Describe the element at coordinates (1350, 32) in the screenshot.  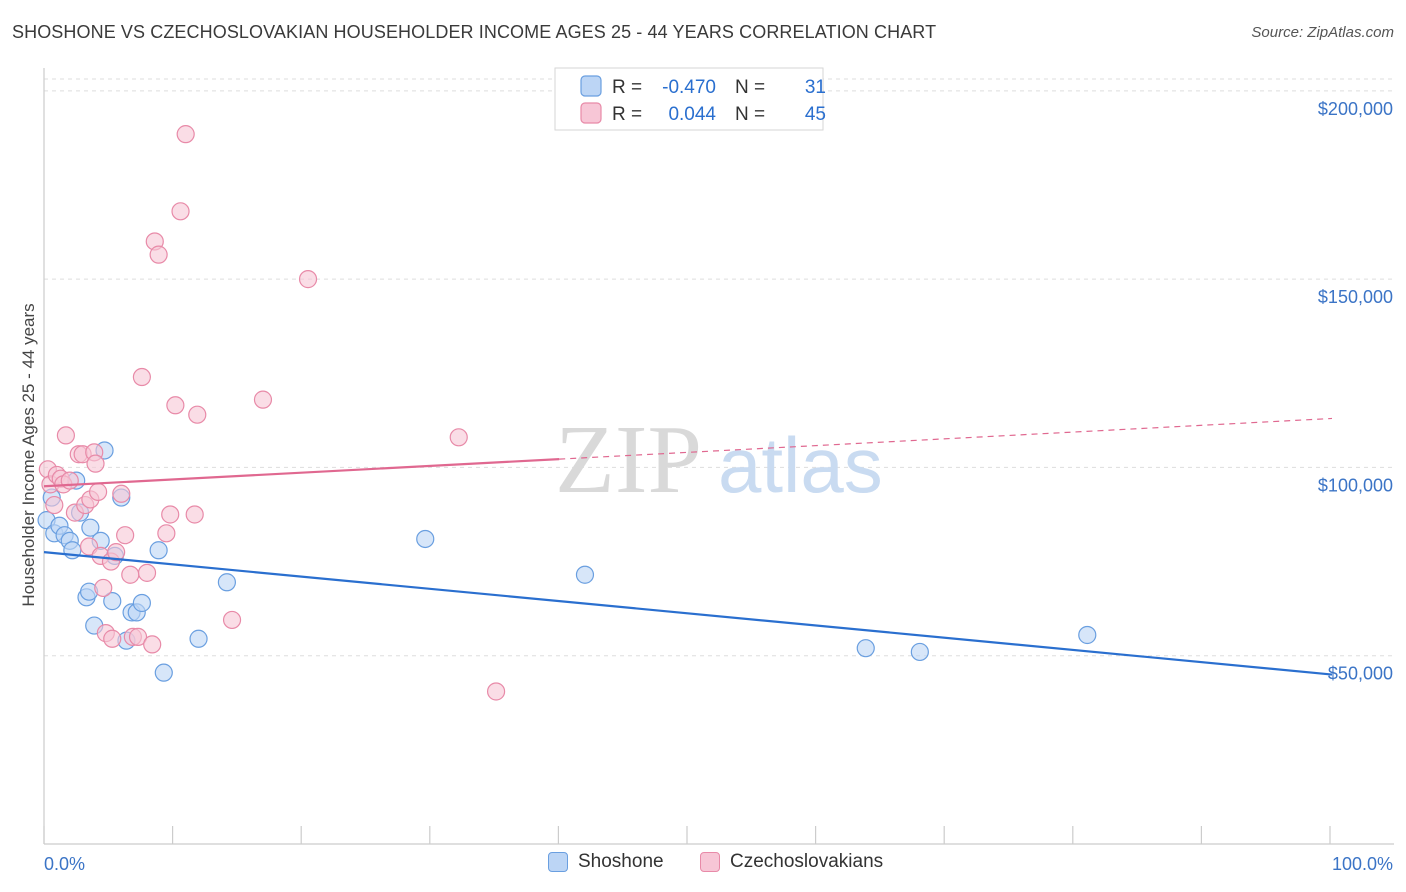
I see `source-name: ZipAtlas.com` at that location.